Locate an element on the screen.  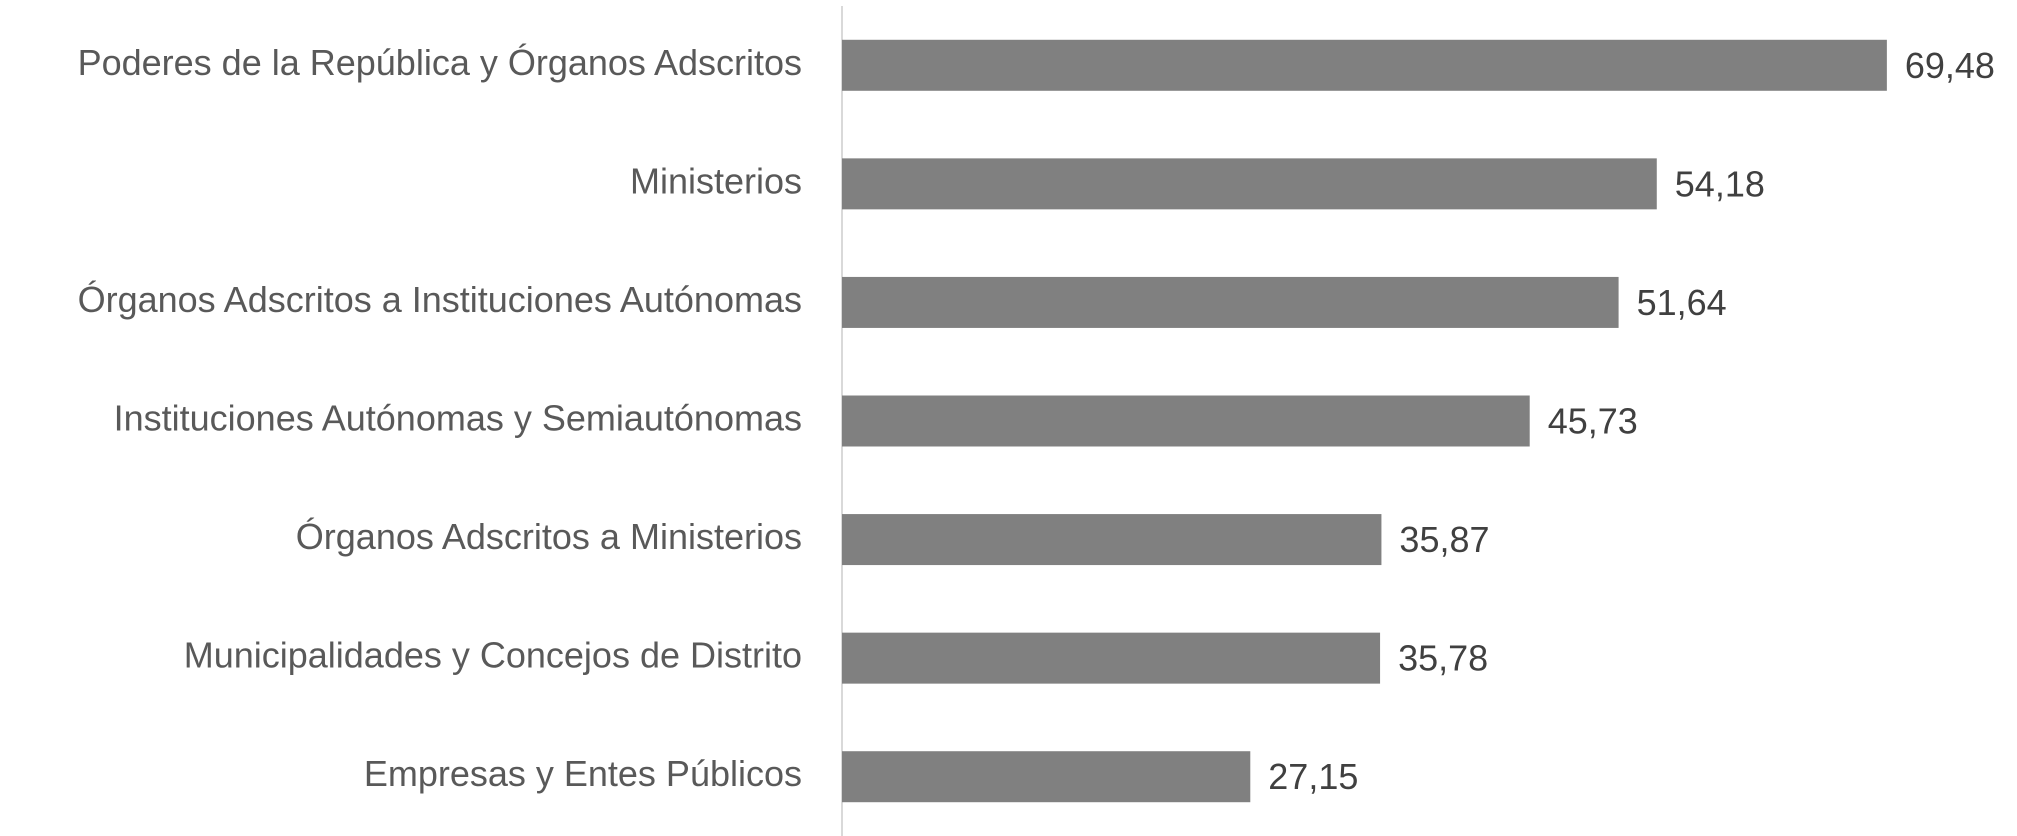
value-label: 35,87 is located at coordinates (1444, 539).